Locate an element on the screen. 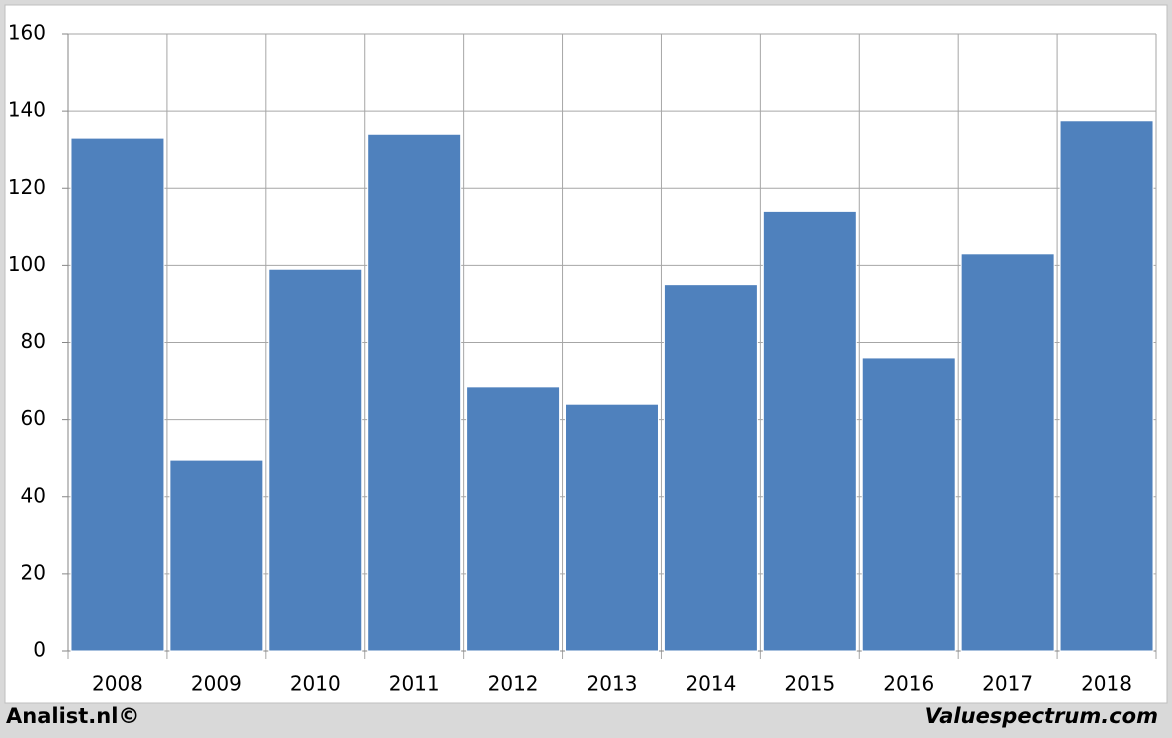 The image size is (1172, 738). y-tick-label: 0 is located at coordinates (39, 650).